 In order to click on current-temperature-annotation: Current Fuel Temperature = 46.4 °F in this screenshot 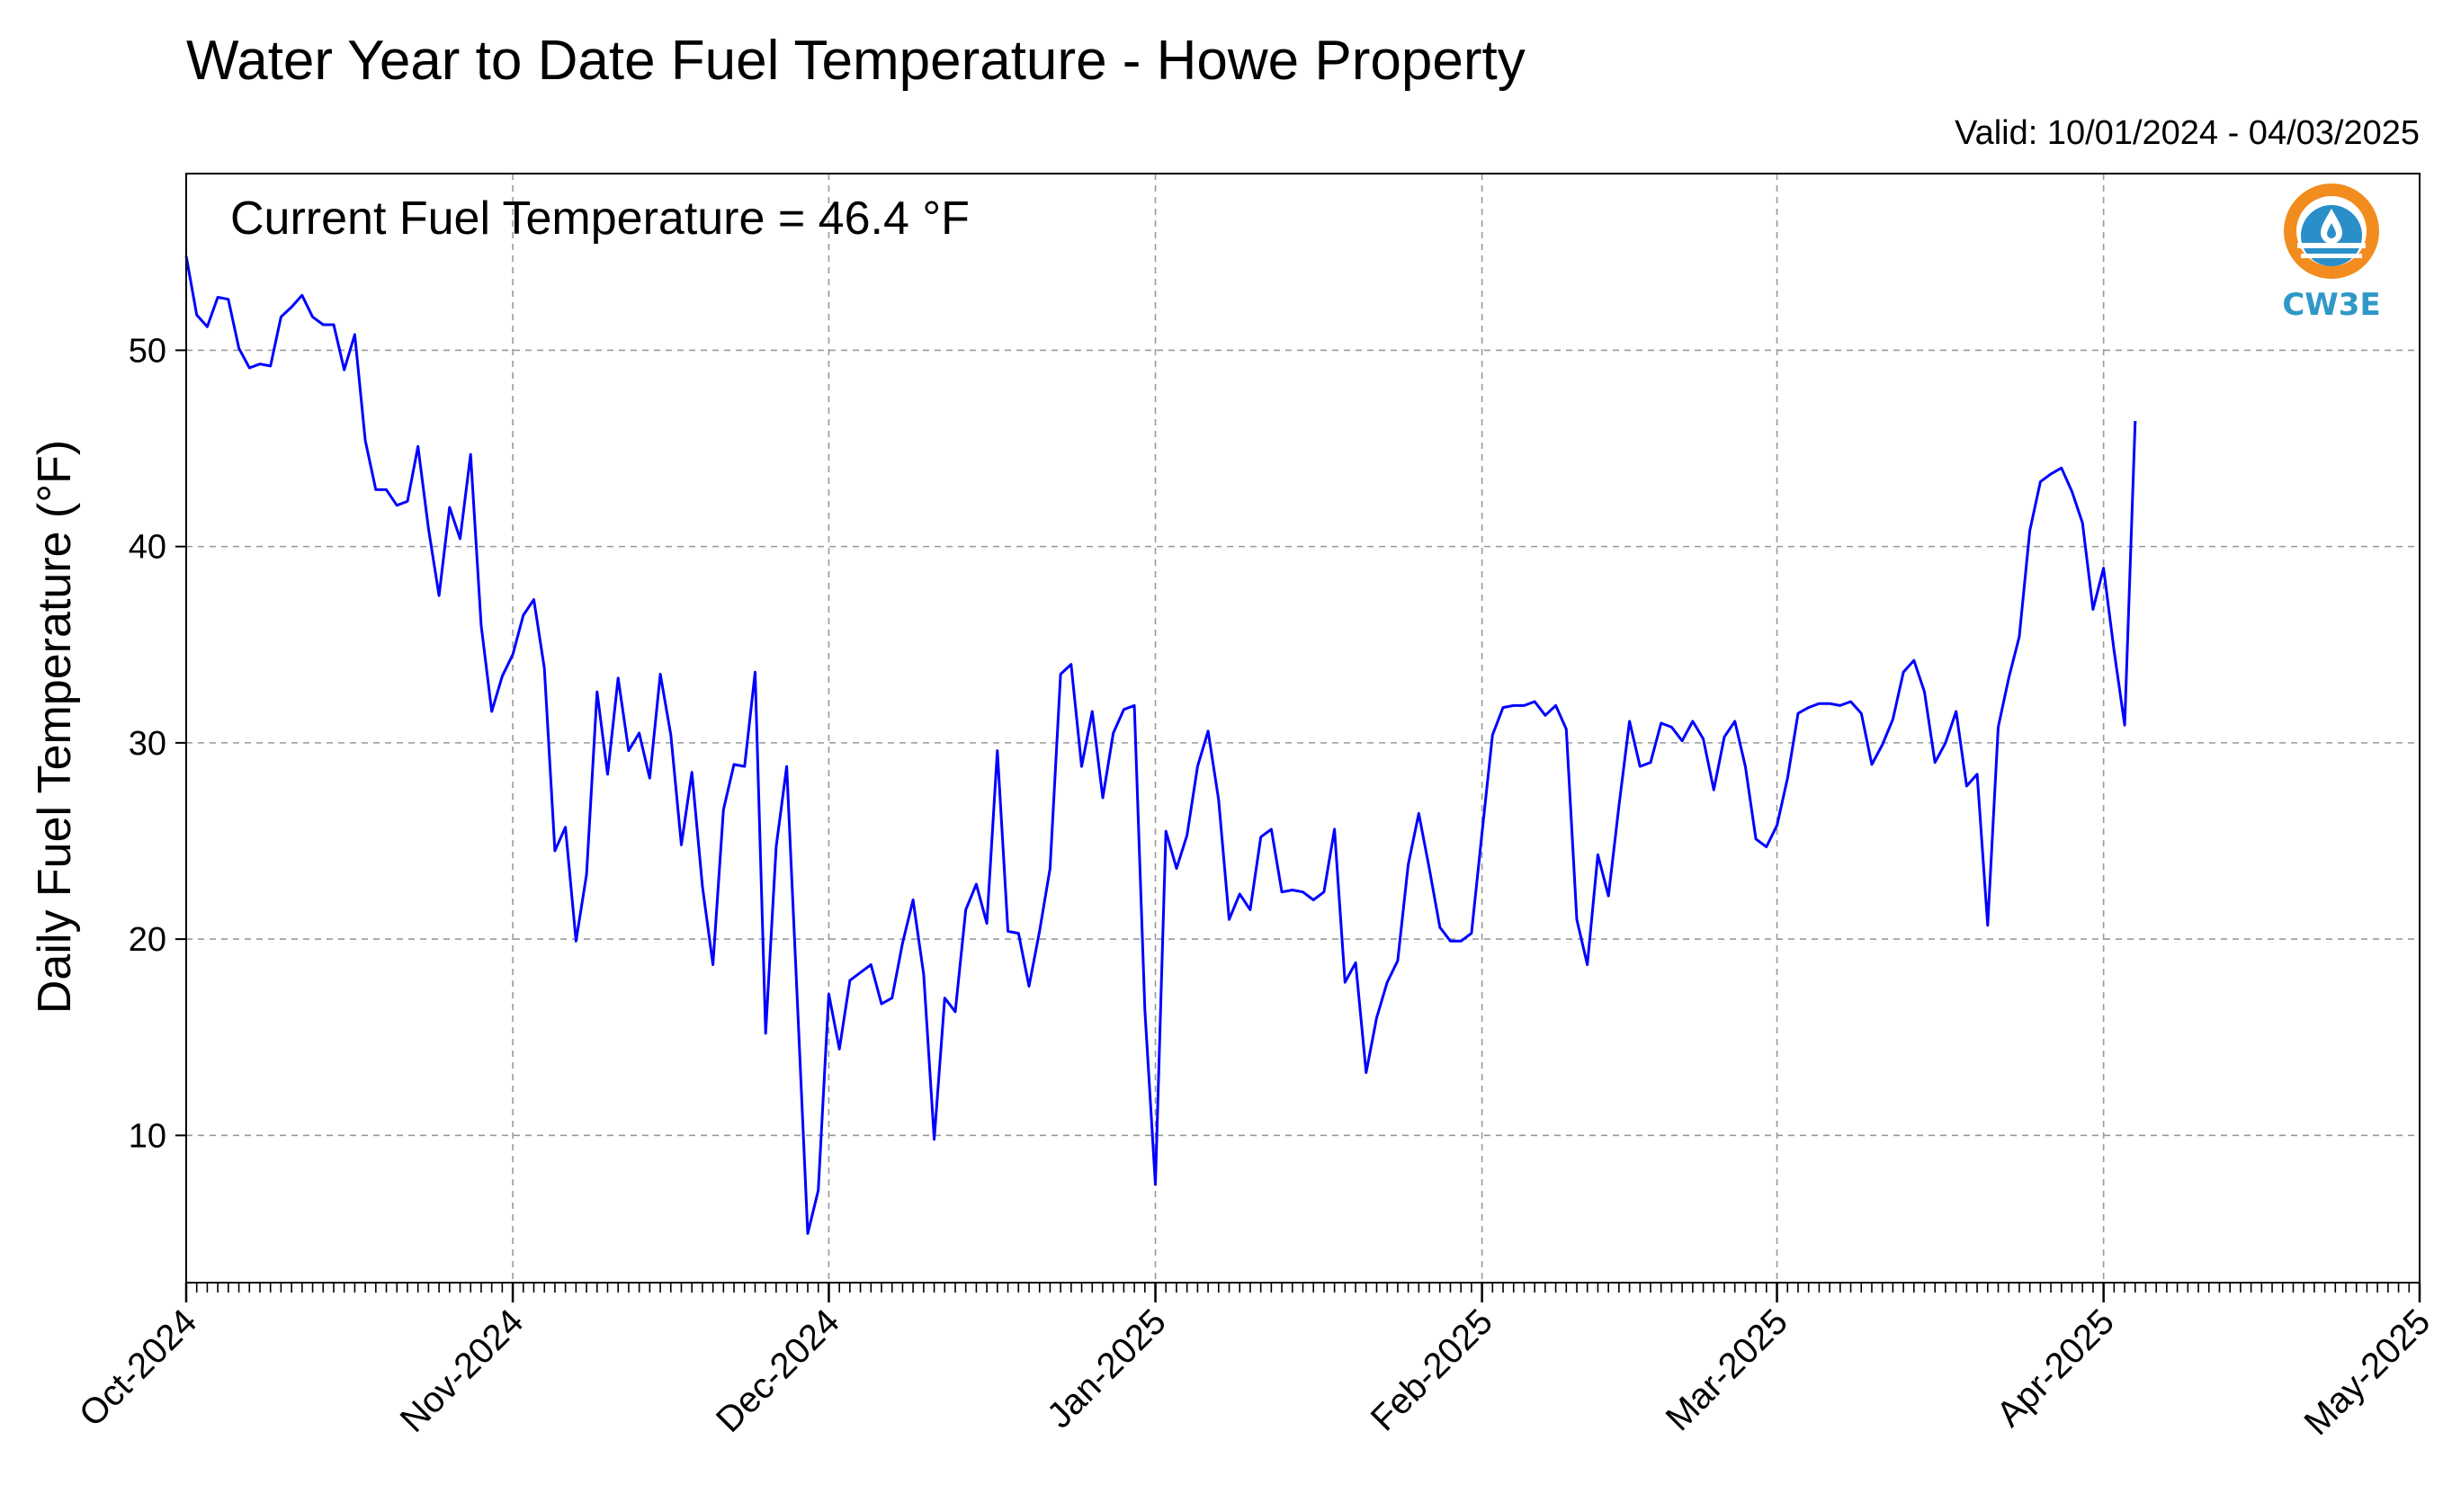, I will do `click(600, 218)`.